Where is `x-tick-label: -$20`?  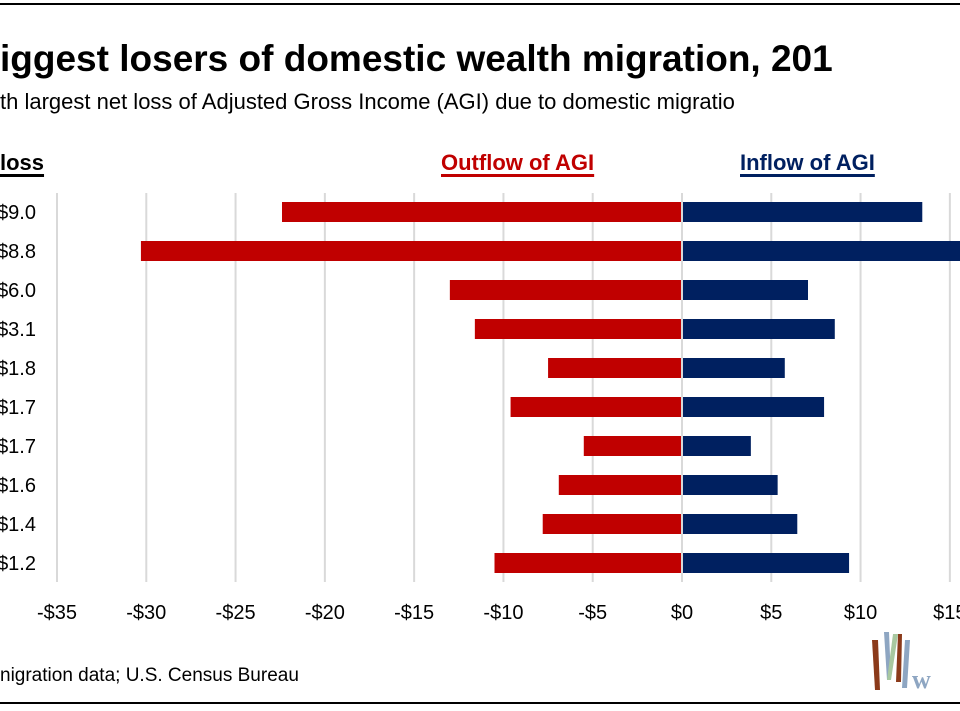
x-tick-label: -$20 is located at coordinates (325, 613).